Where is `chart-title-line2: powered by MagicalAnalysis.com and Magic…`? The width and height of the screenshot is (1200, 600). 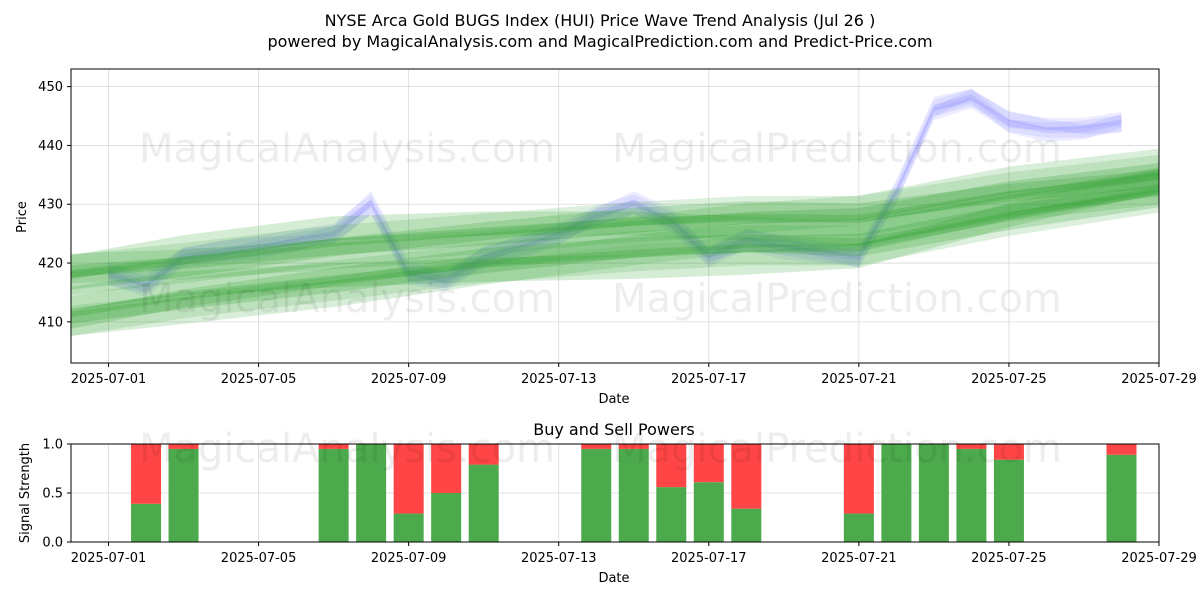 chart-title-line2: powered by MagicalAnalysis.com and Magic… is located at coordinates (599, 41).